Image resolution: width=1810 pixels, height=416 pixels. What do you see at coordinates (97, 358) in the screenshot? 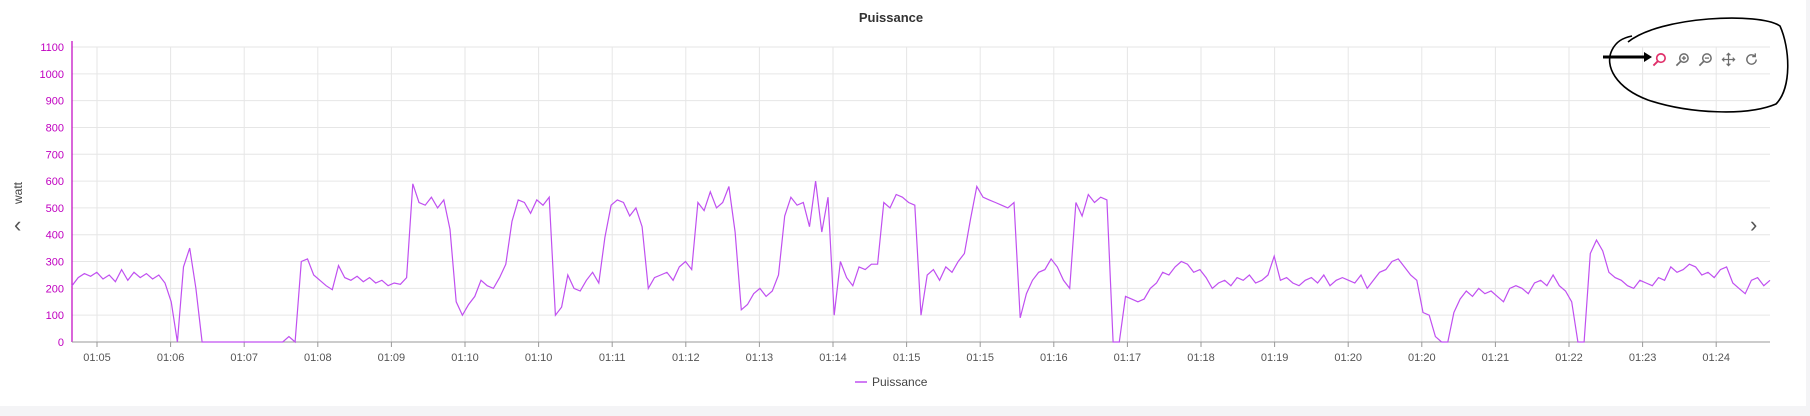
I see `x-tick-label: 01:05` at bounding box center [97, 358].